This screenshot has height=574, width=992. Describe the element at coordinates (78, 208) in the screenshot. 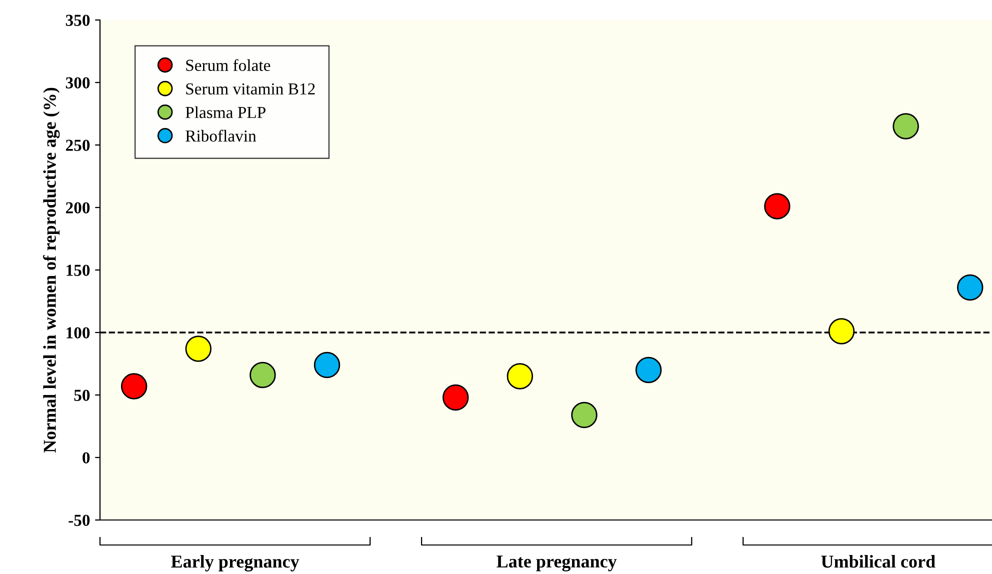

I see `y-tick-label: 200` at that location.